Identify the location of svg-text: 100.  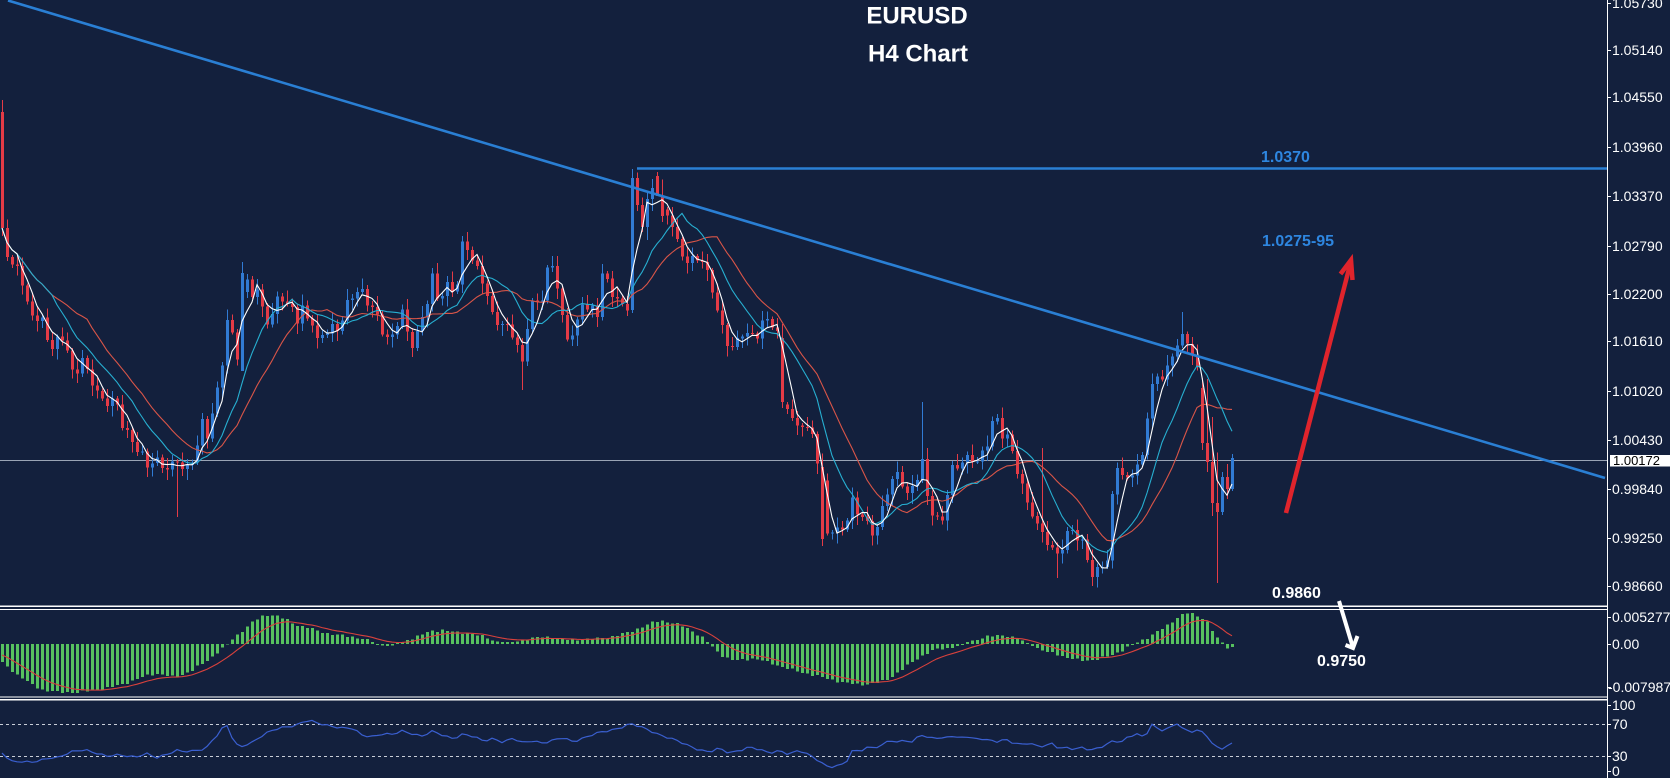
(1624, 705).